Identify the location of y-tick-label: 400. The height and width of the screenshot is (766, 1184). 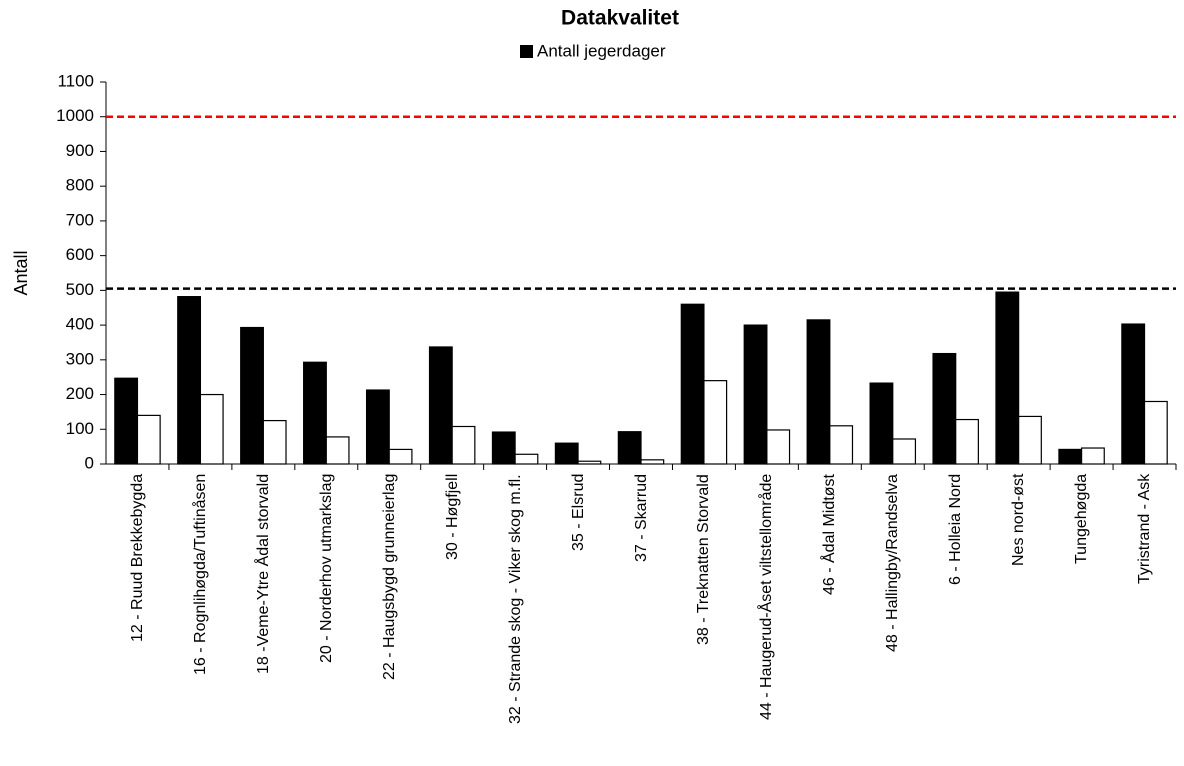
(80, 324).